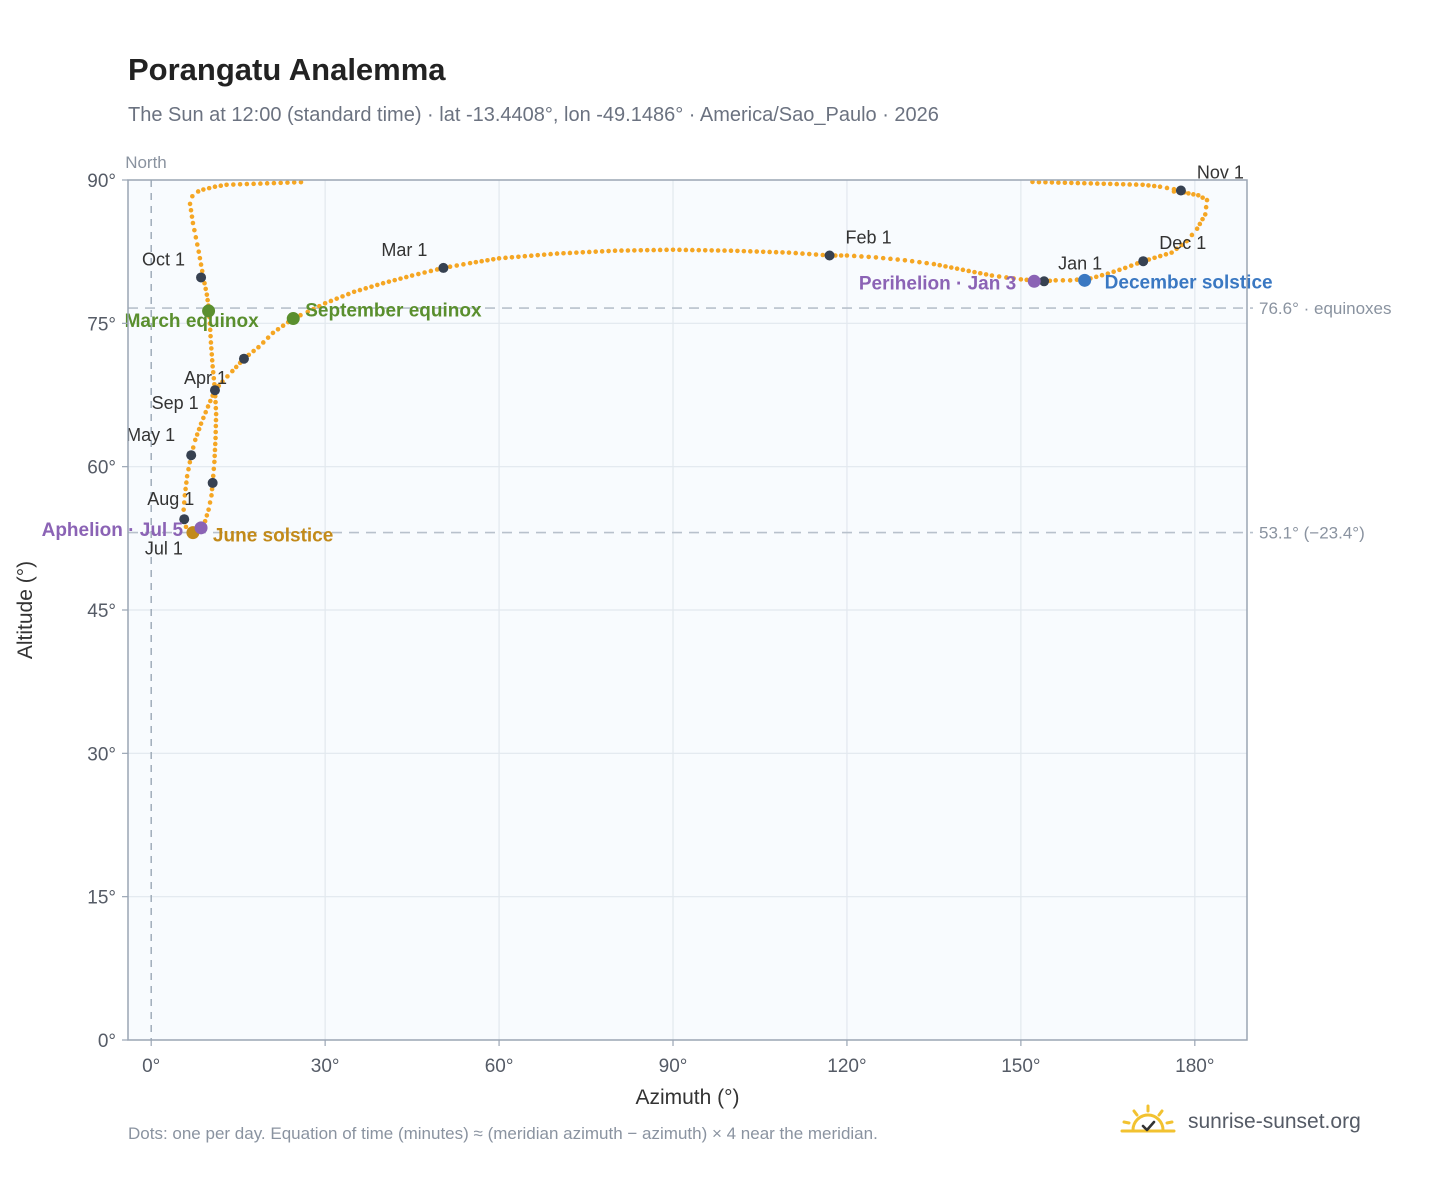  Describe the element at coordinates (163, 259) in the screenshot. I see `month-marker-label: Oct 1` at that location.